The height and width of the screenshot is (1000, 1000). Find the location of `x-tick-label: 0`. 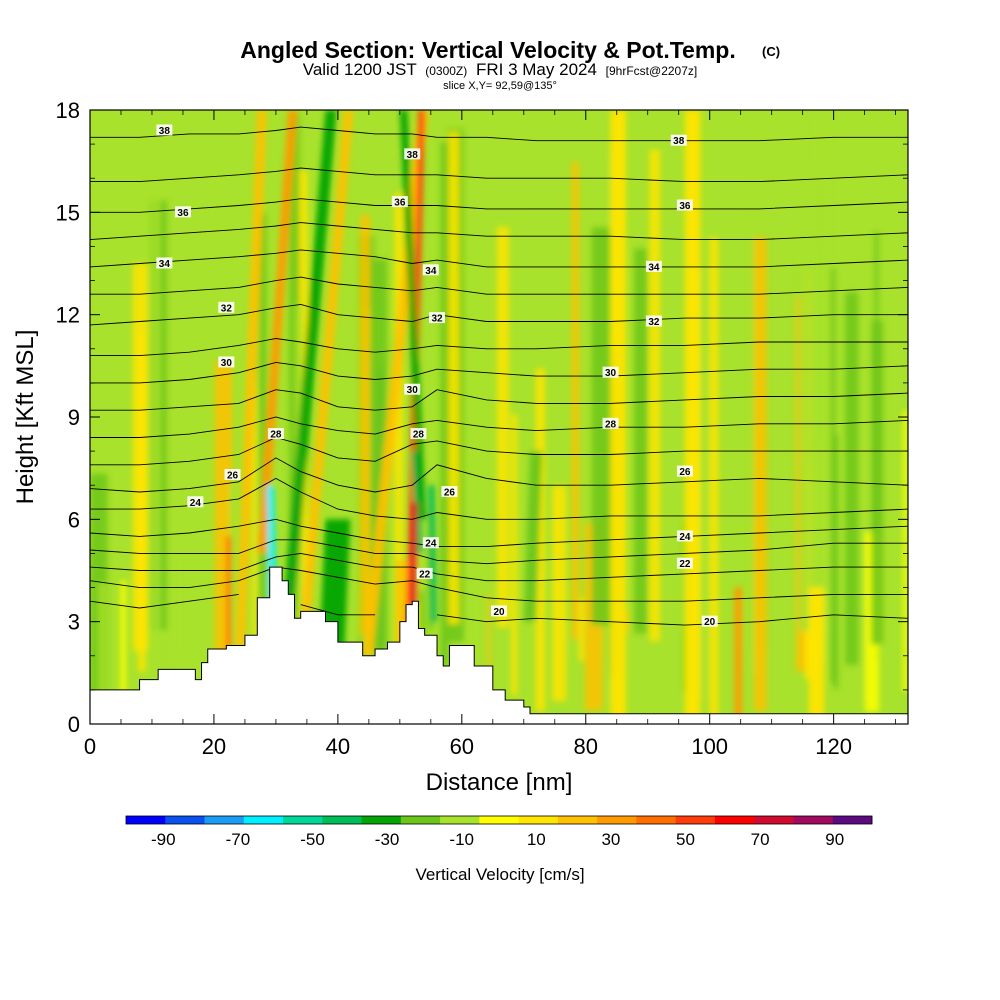

x-tick-label: 0 is located at coordinates (90, 746).